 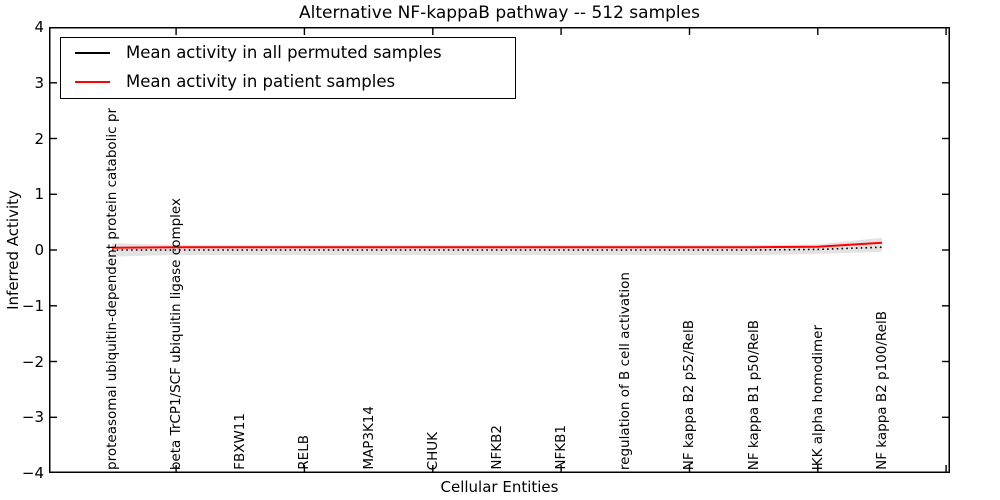 What do you see at coordinates (625, 370) in the screenshot?
I see `x-category-label: regulation of B cell activation` at bounding box center [625, 370].